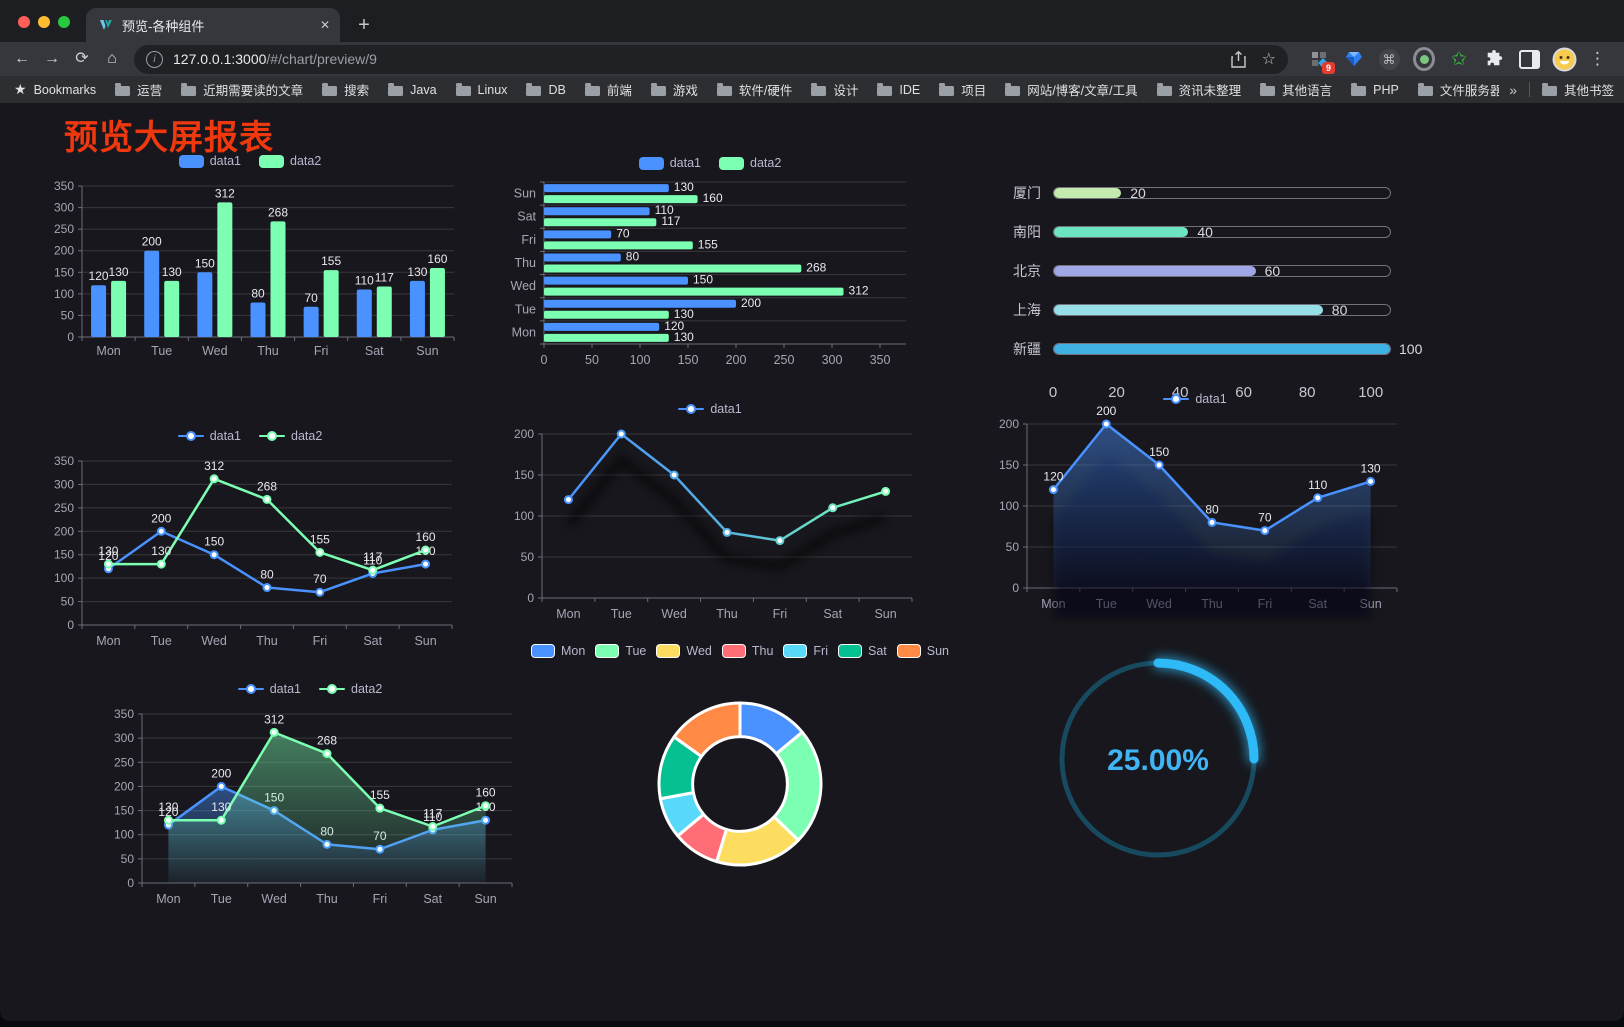 Image resolution: width=1624 pixels, height=1027 pixels. What do you see at coordinates (22, 58) in the screenshot?
I see `back-button: ←` at bounding box center [22, 58].